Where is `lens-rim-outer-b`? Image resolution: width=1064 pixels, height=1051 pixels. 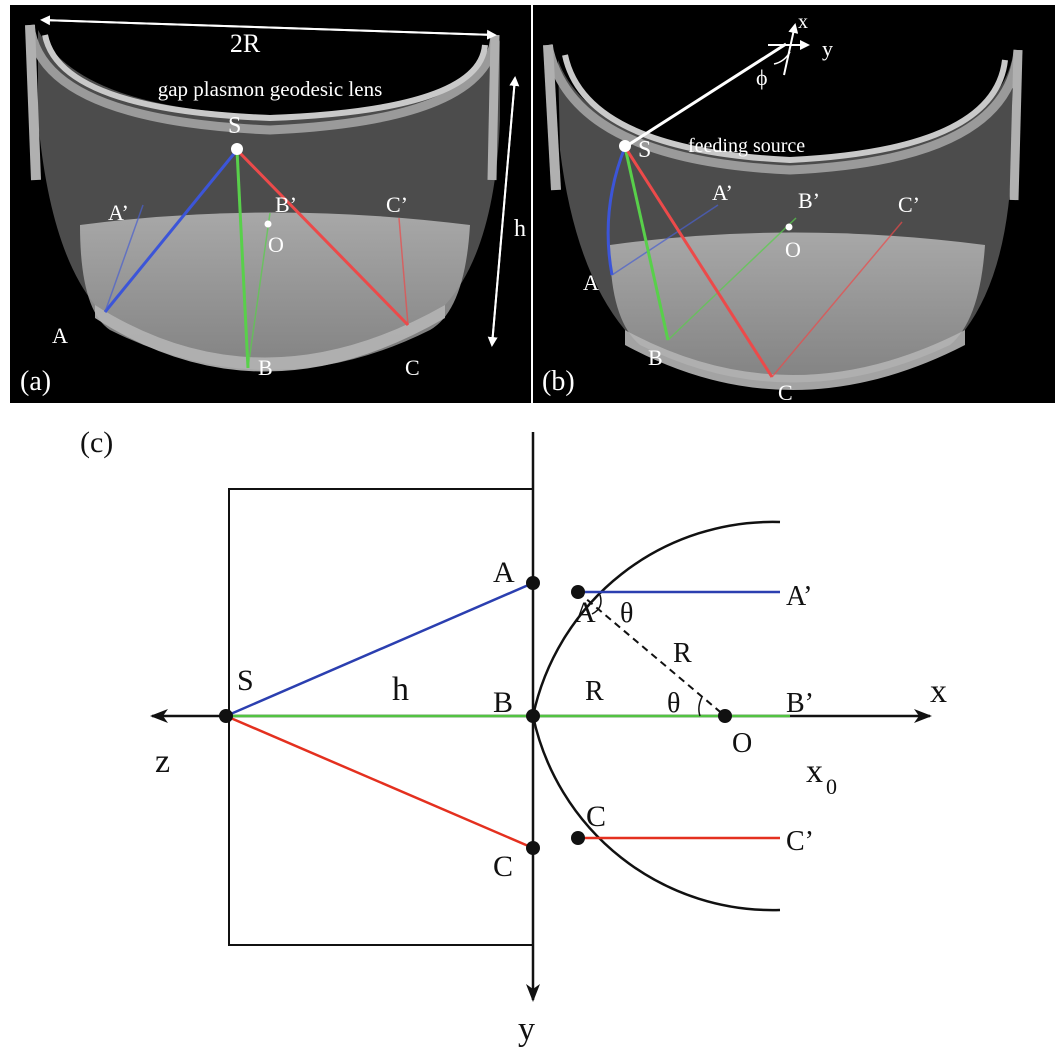
lens-rim-outer-b is located at coordinates (783, 109).